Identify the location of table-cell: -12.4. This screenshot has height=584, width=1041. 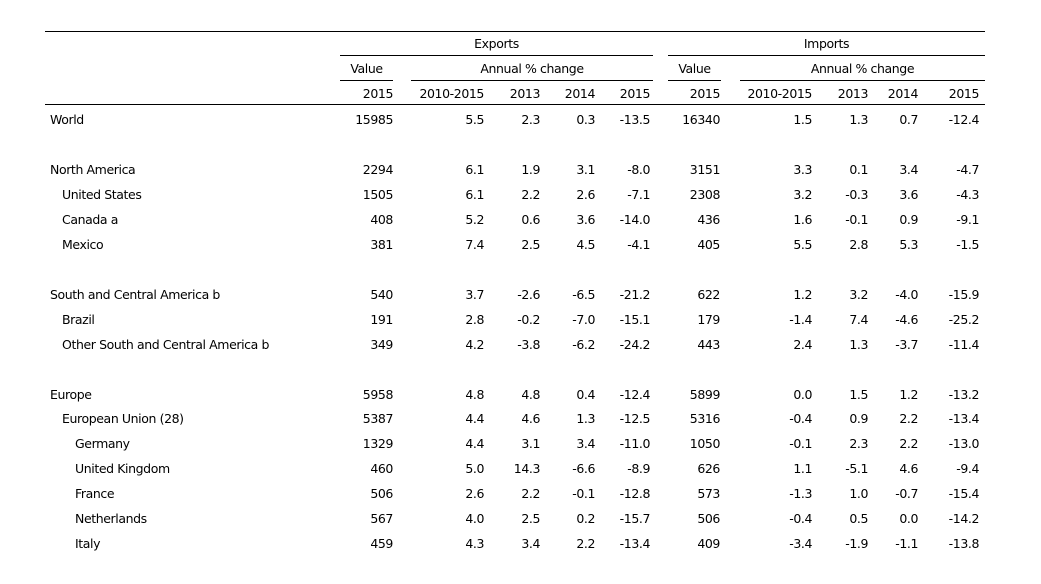
(635, 394).